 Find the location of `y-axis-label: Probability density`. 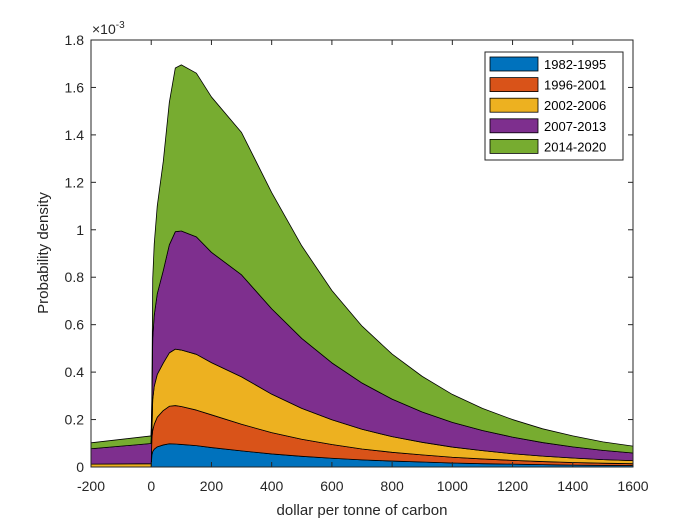

y-axis-label: Probability density is located at coordinates (43, 253).